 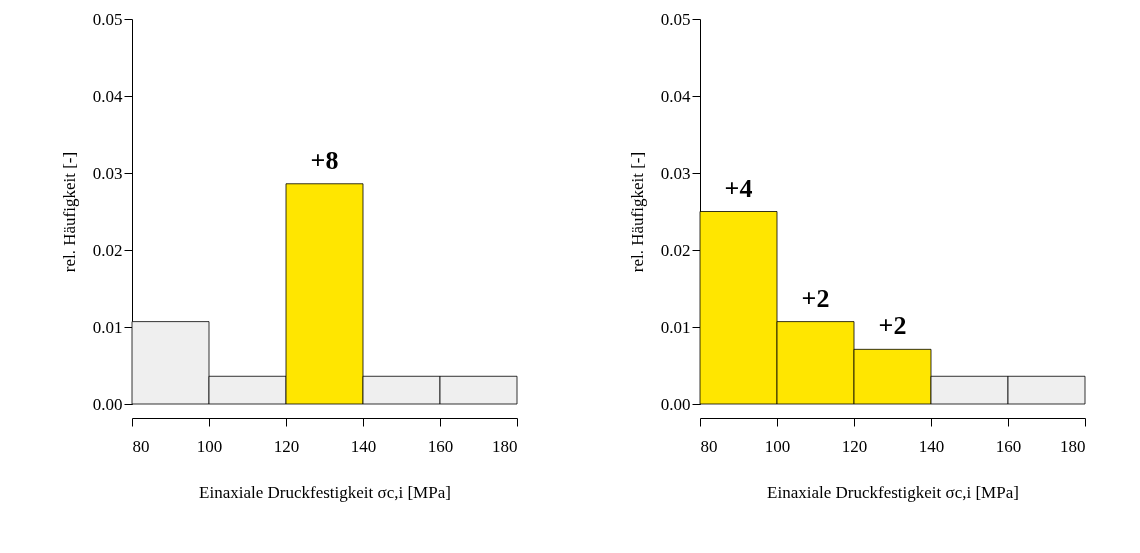 I want to click on annotation: +4, so click(x=738, y=188).